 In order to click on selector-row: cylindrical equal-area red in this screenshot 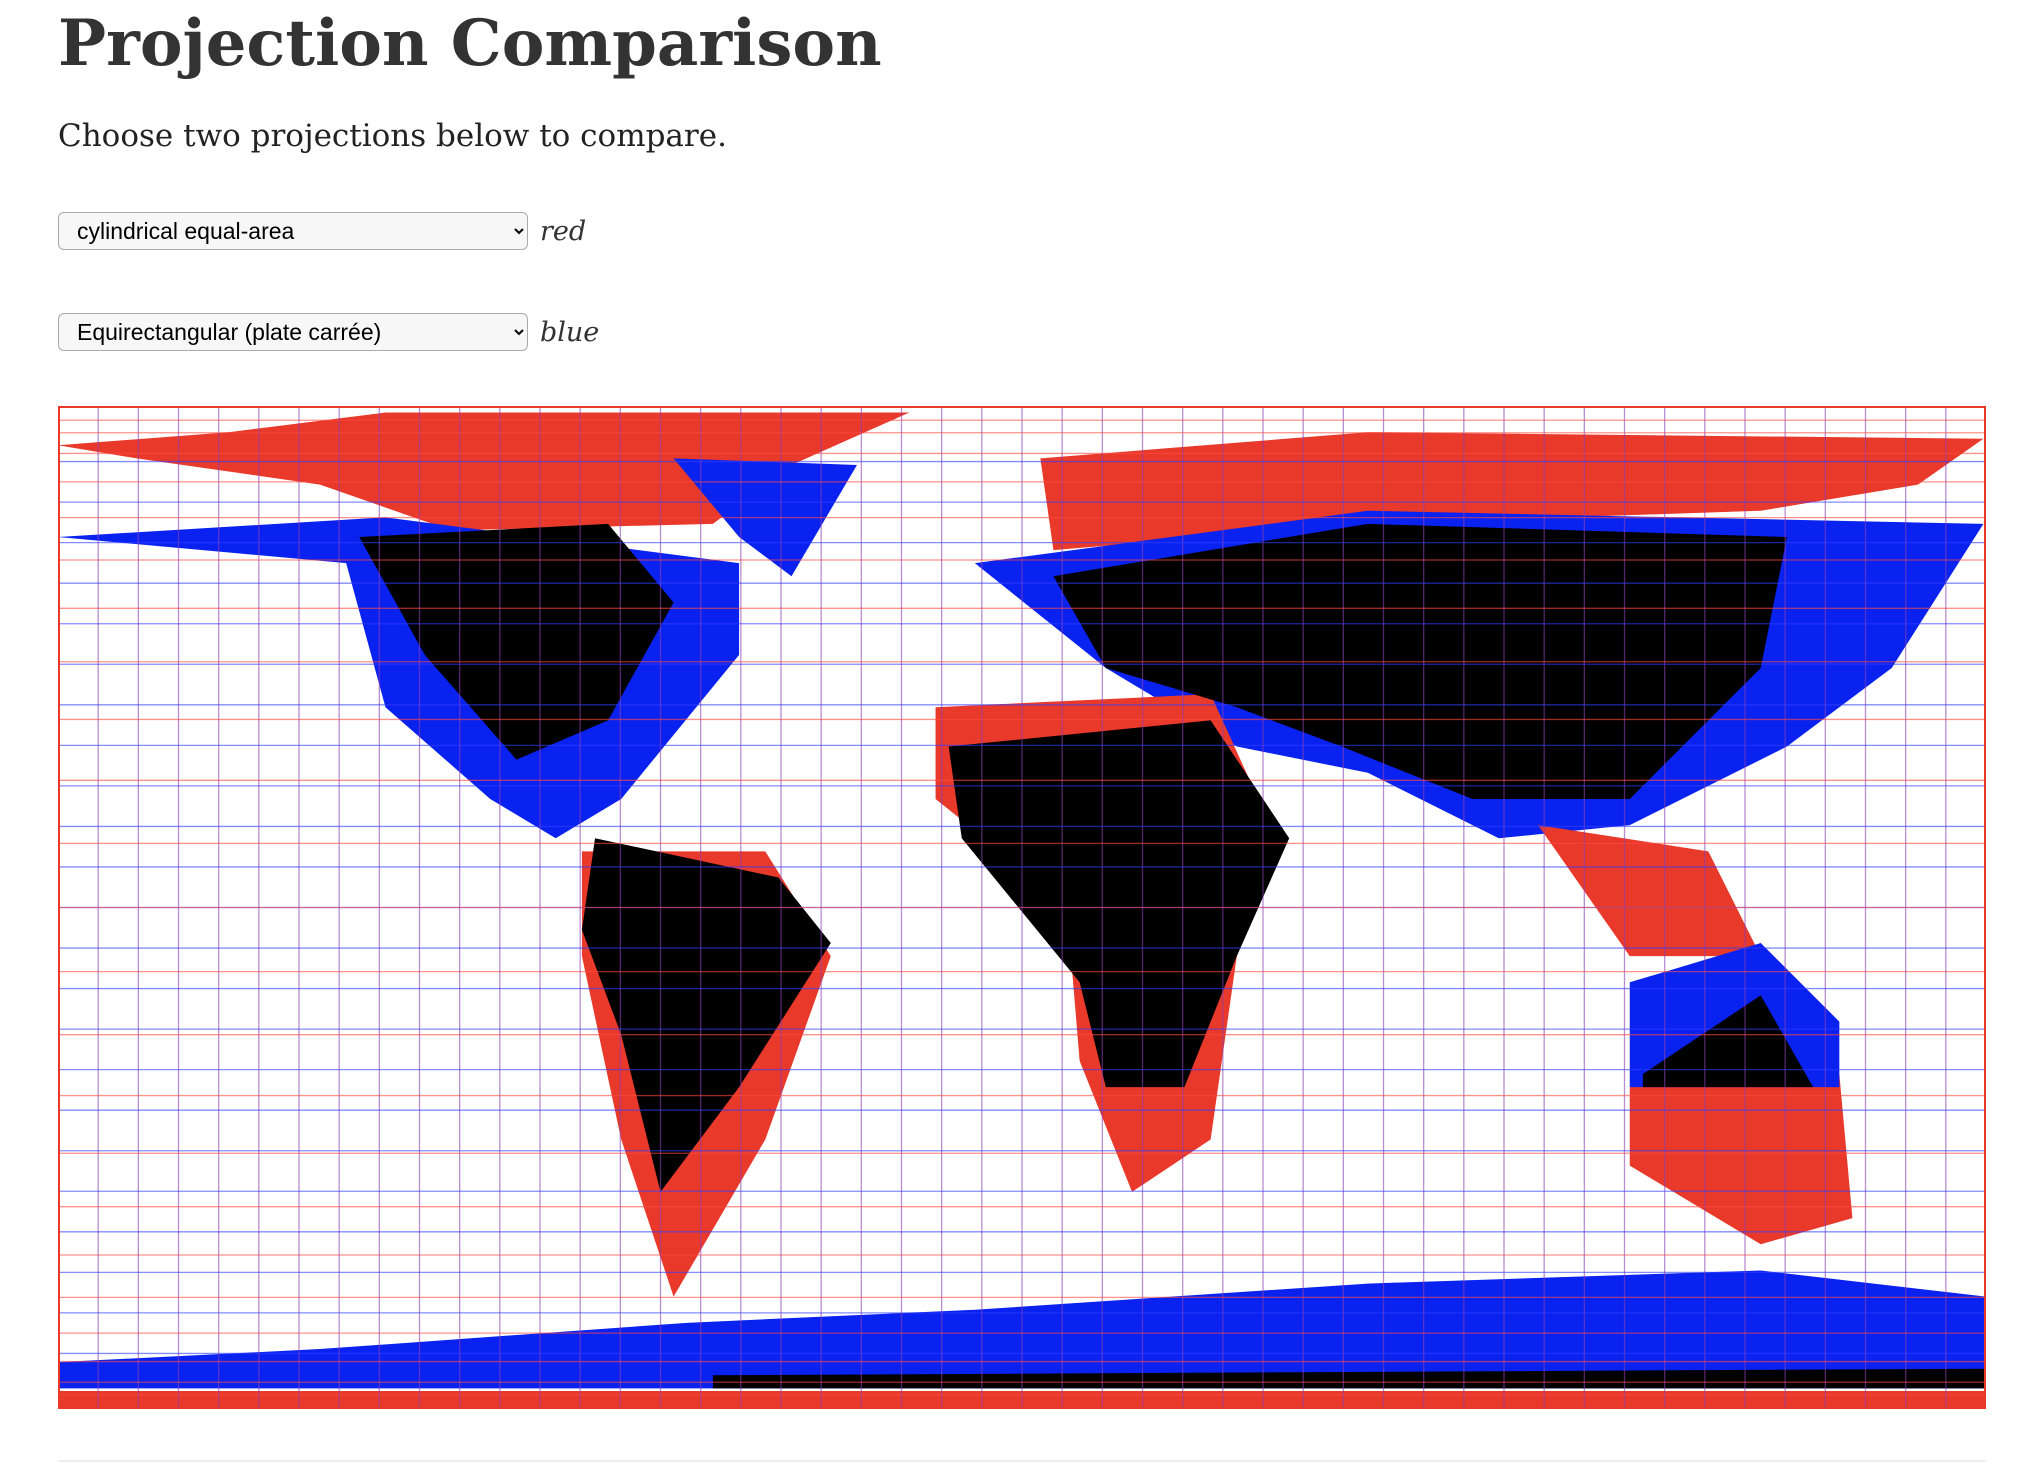, I will do `click(322, 231)`.